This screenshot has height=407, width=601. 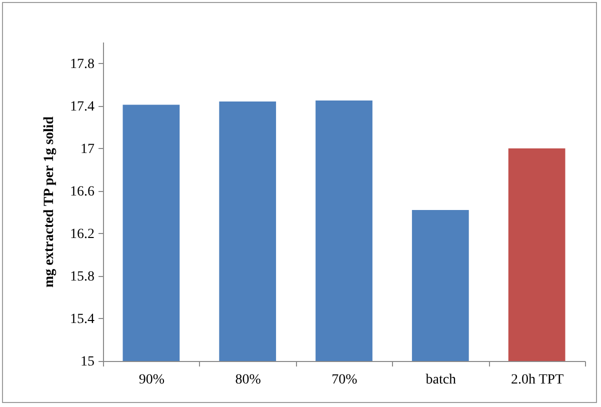 I want to click on x-tick-label: 90%, so click(x=151, y=380).